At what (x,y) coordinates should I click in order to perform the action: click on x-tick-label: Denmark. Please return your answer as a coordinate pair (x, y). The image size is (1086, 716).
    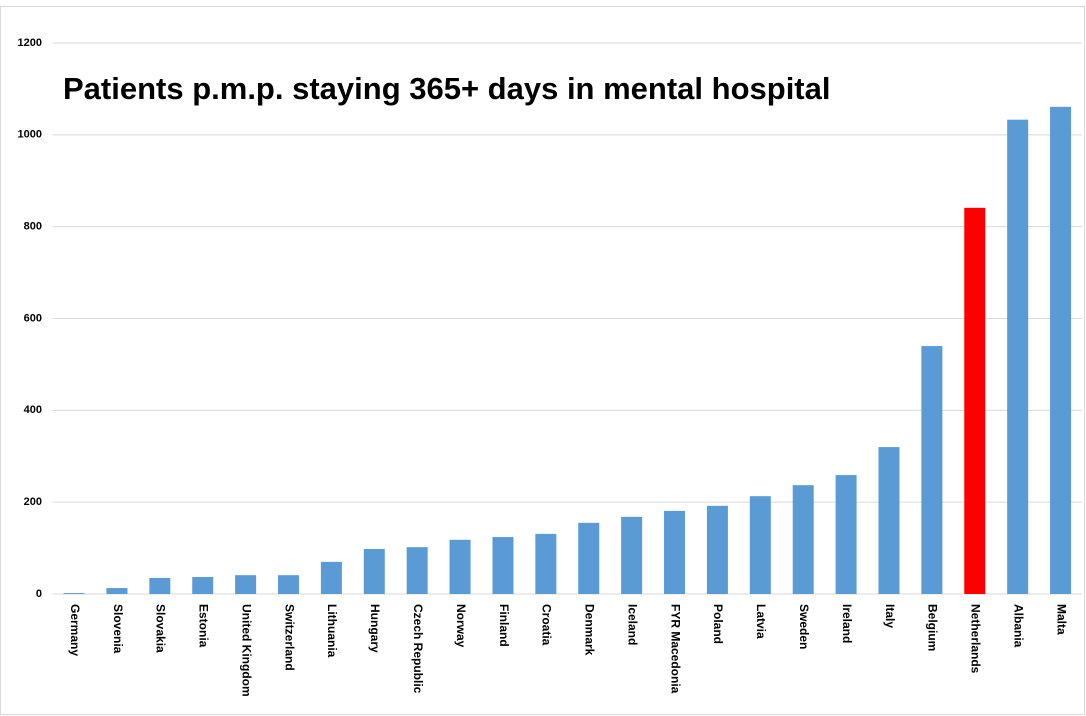
    Looking at the image, I should click on (590, 630).